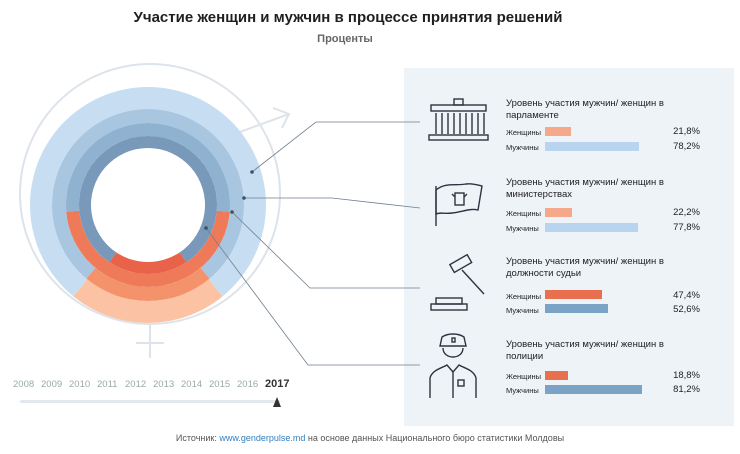  Describe the element at coordinates (686, 227) in the screenshot. I see `value-label-men: 77,8%` at that location.